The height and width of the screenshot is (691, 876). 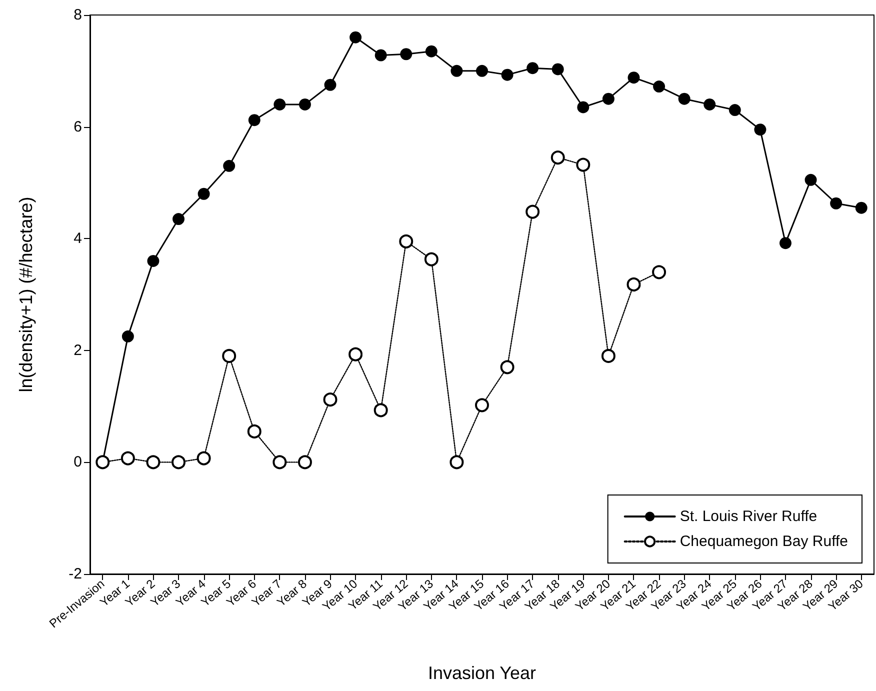 I want to click on y-tick-label: 0, so click(x=78, y=462).